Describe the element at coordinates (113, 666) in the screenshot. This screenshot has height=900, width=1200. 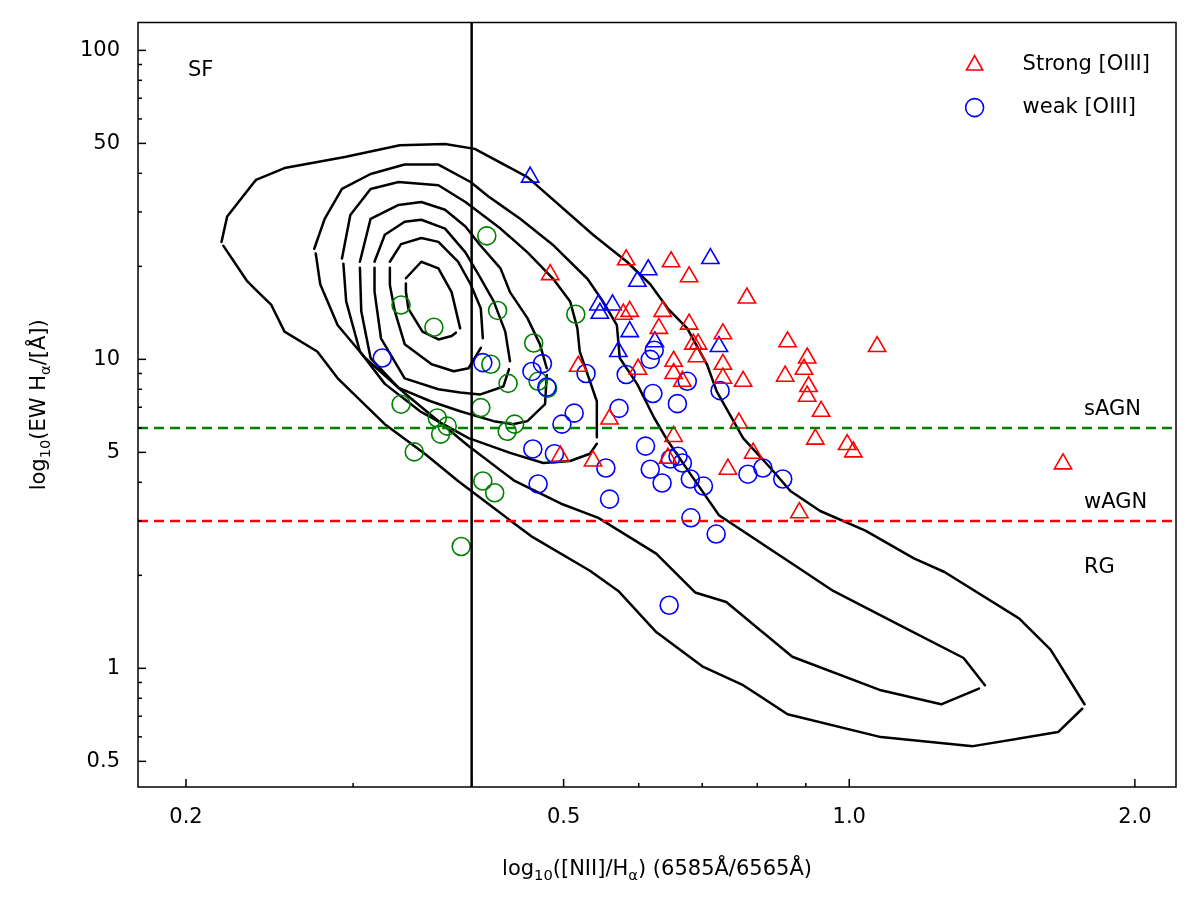
I see `y-tick-label: 1` at that location.